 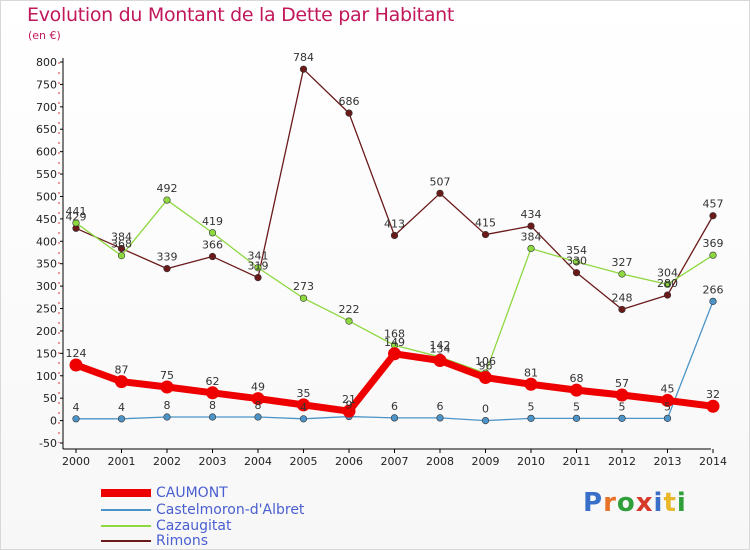 I want to click on data-label: 49, so click(x=258, y=387).